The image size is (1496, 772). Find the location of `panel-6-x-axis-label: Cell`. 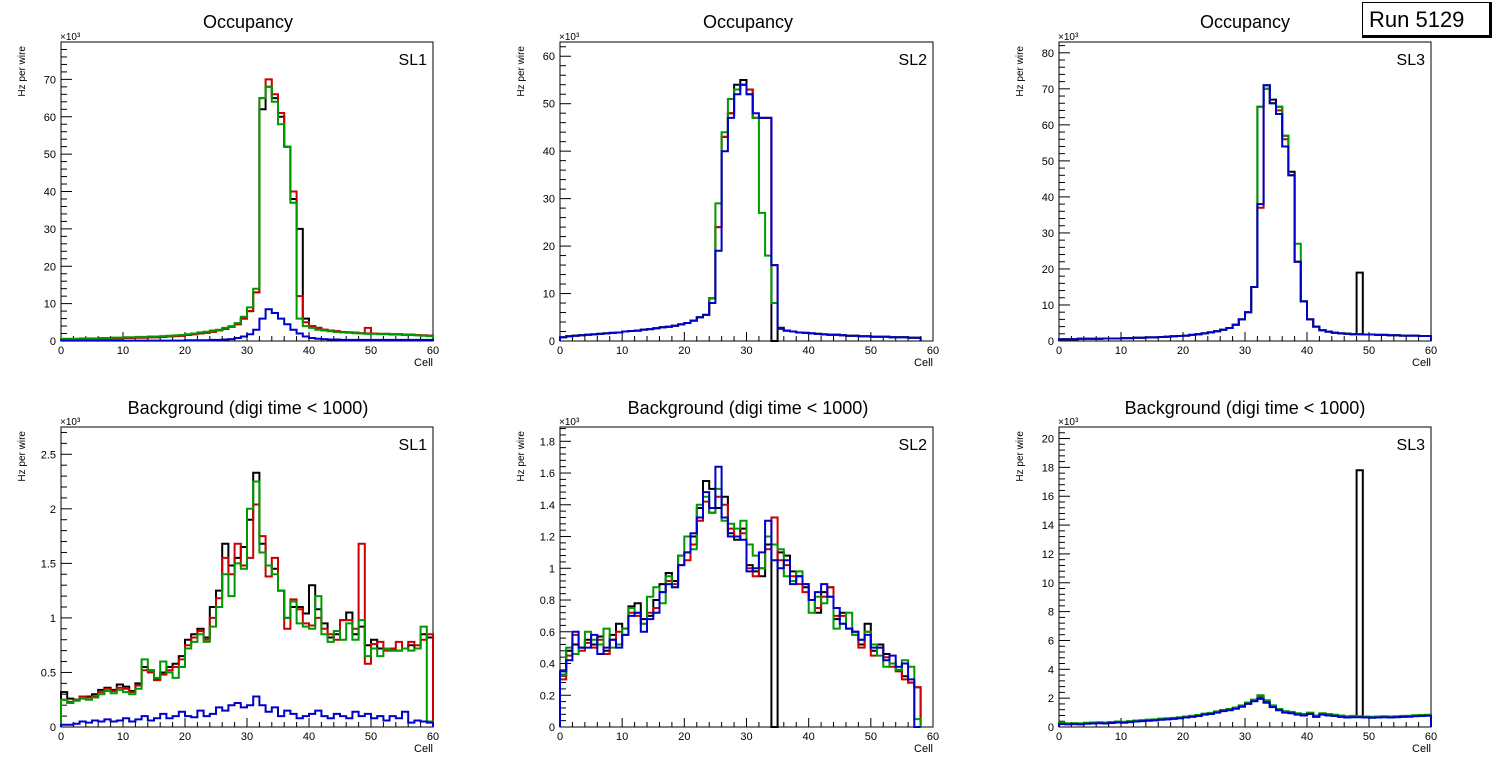

panel-6-x-axis-label: Cell is located at coordinates (1421, 749).